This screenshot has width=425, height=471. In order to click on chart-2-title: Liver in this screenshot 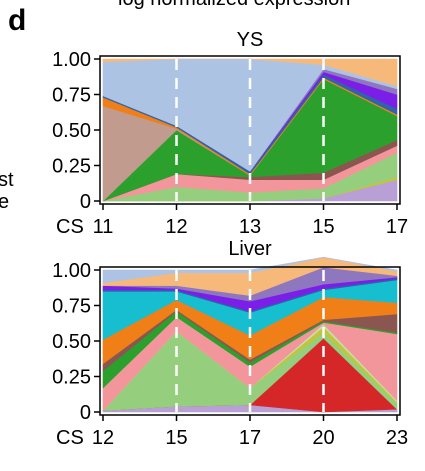, I will do `click(250, 249)`.